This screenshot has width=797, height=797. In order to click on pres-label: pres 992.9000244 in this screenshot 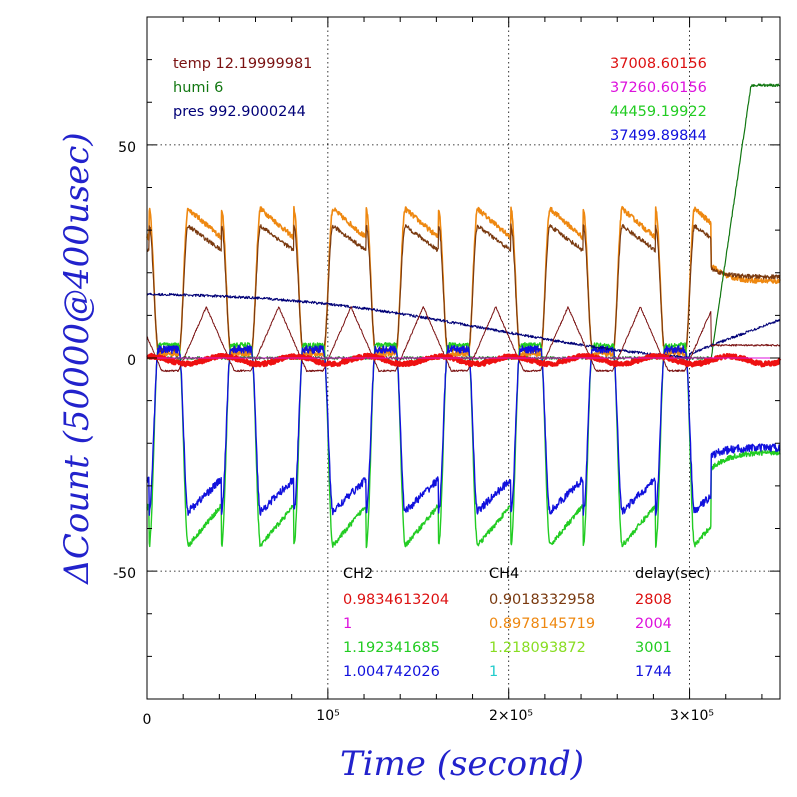, I will do `click(239, 112)`.